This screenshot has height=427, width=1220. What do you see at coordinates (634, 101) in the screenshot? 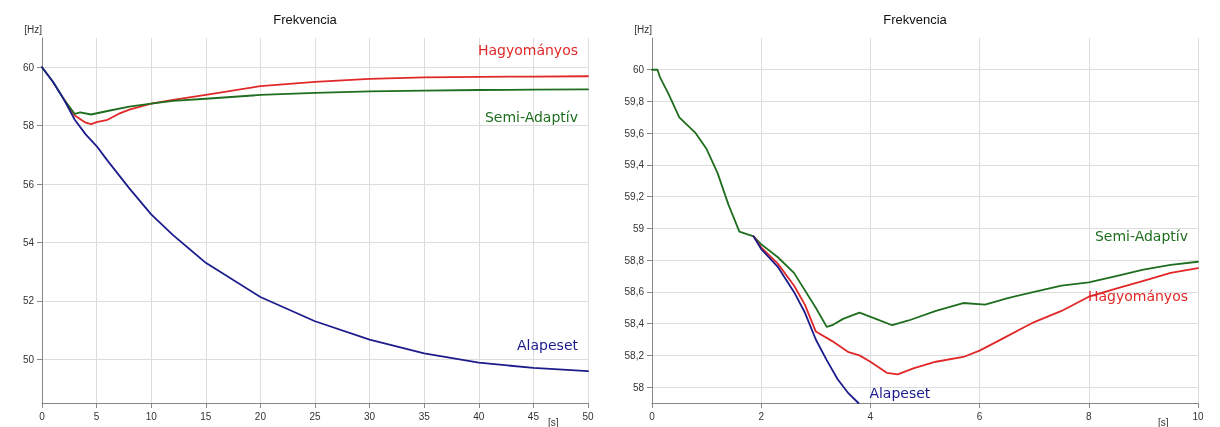
I see `y-tick-label: 59,8` at bounding box center [634, 101].